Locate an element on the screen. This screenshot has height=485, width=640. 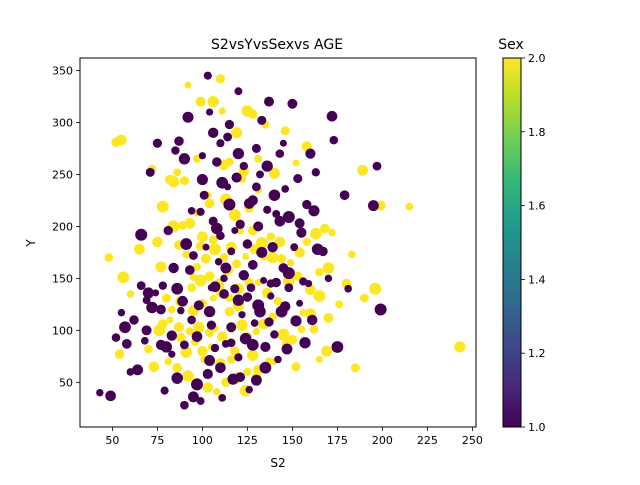
x-tick-label: 75 is located at coordinates (157, 440).